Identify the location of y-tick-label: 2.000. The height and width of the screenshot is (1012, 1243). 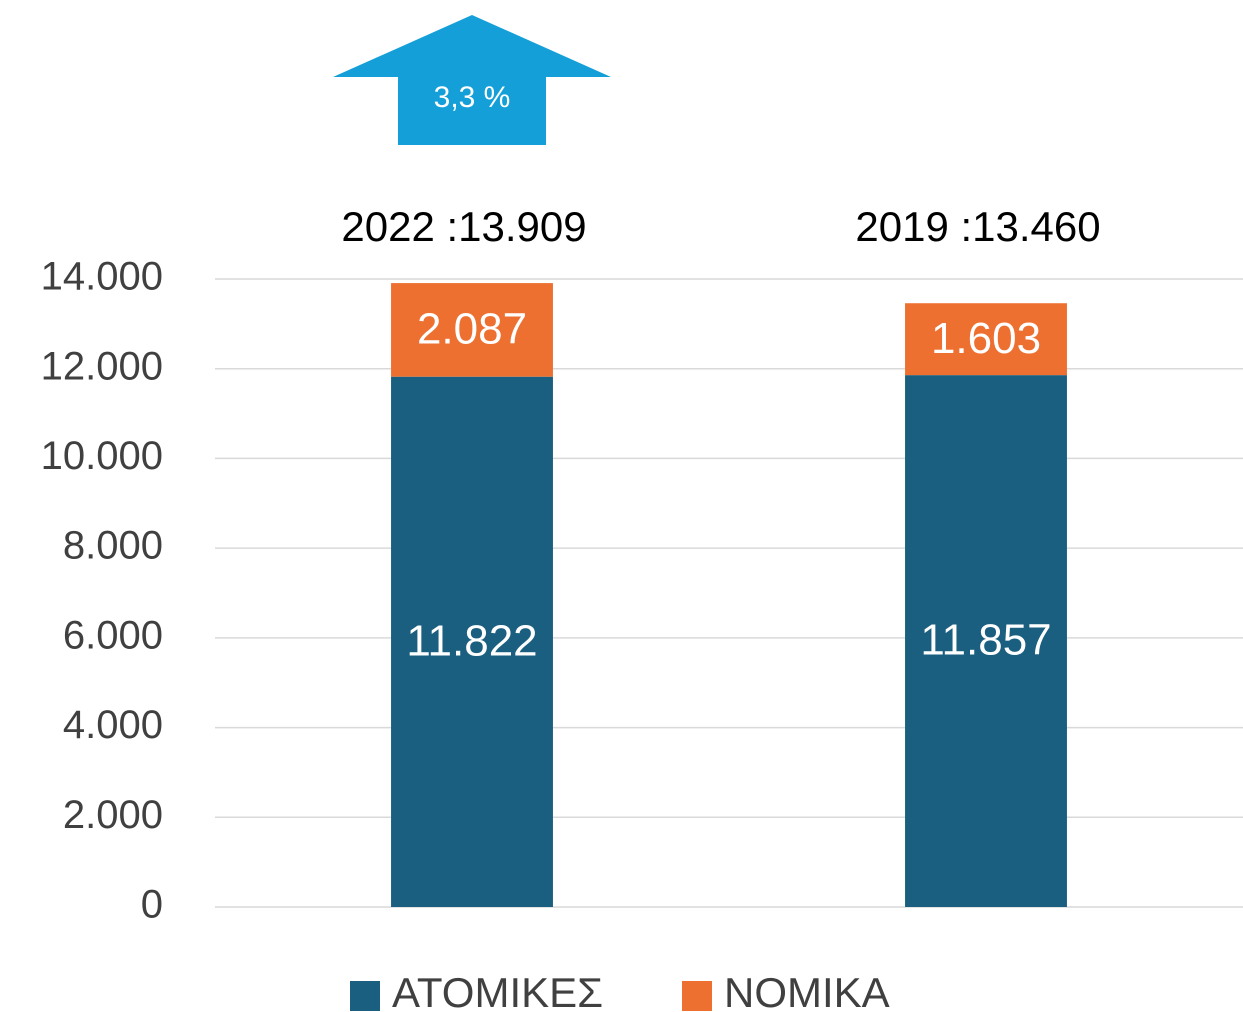
(113, 815).